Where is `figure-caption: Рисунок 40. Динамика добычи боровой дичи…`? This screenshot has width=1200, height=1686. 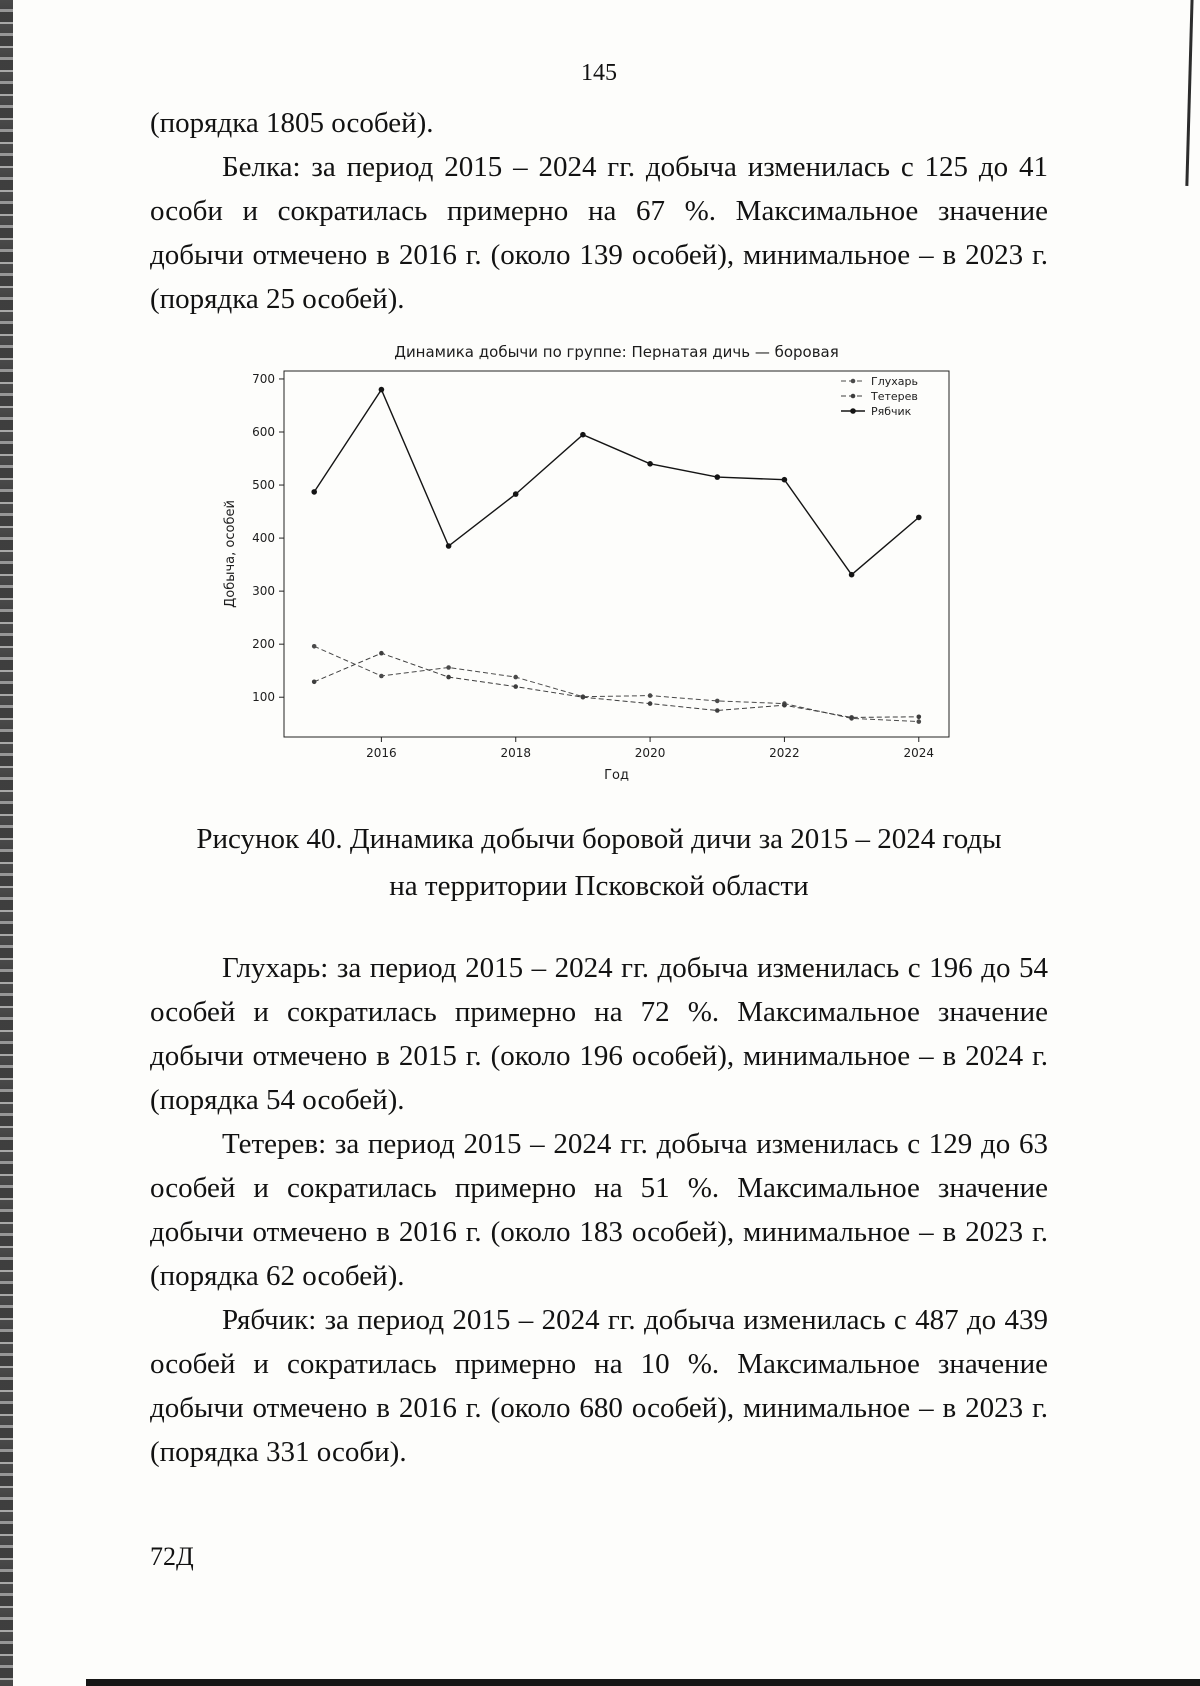
figure-caption: Рисунок 40. Динамика добычи боровой дичи… is located at coordinates (599, 863).